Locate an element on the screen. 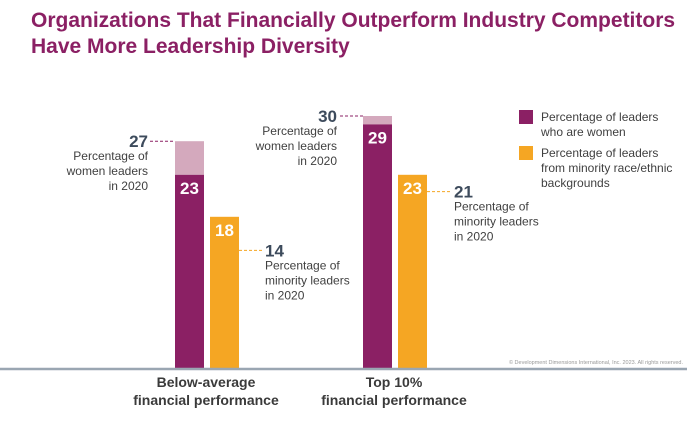  women-2020-top-note-line: Percentage of is located at coordinates (299, 131).